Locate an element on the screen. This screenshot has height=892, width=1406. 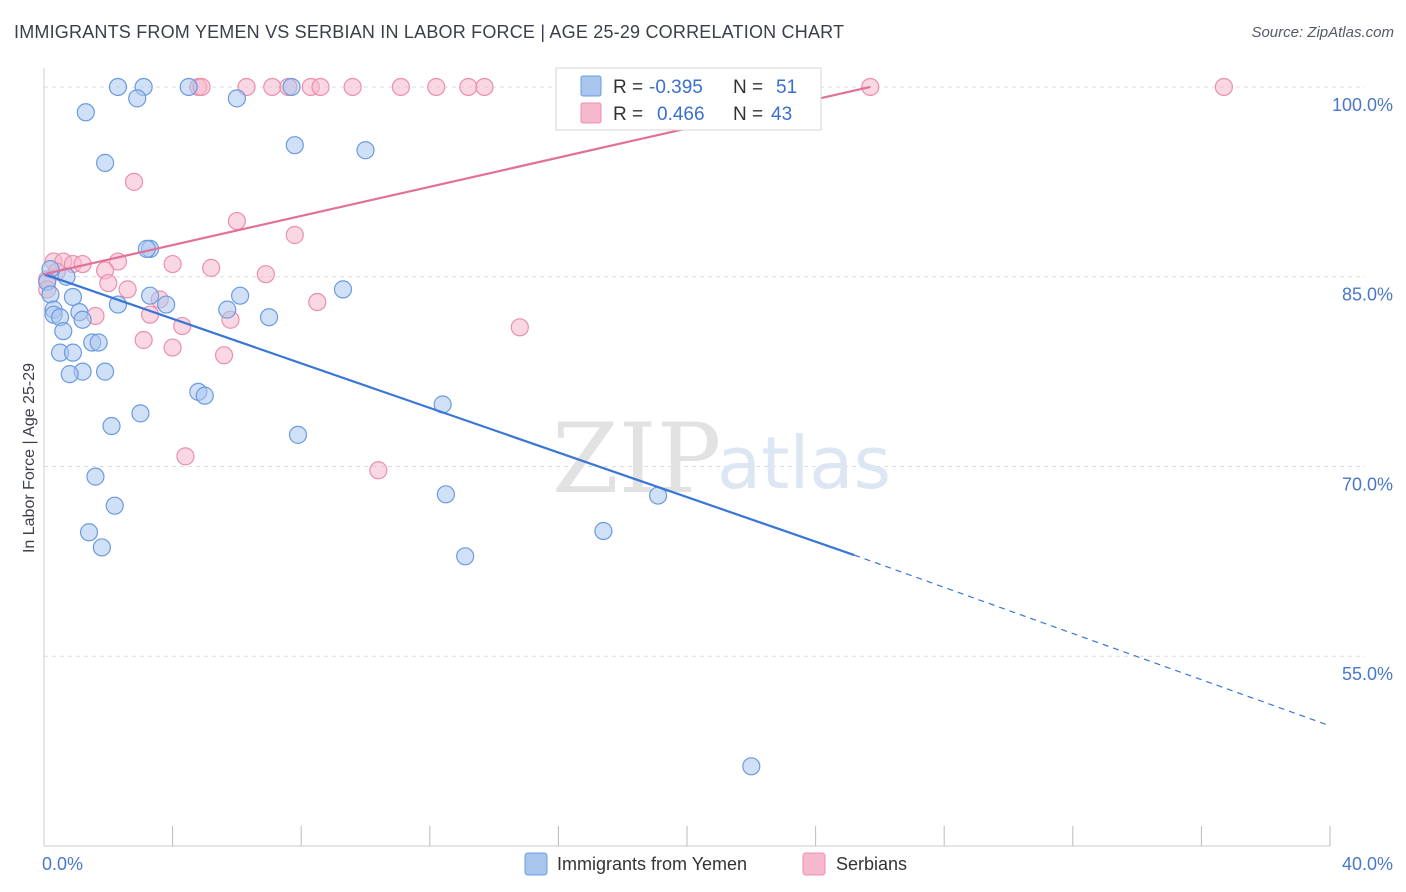
legend-r-label-yemen: R = is located at coordinates (628, 87).